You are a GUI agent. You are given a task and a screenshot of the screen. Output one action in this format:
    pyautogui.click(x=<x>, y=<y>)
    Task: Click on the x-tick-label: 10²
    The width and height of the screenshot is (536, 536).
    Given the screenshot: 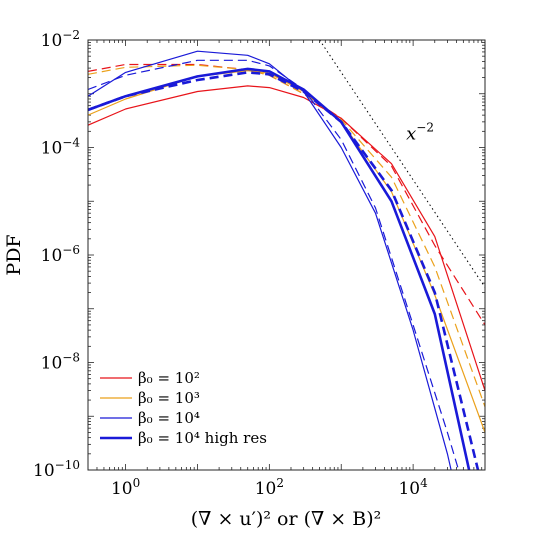 What is the action you would take?
    pyautogui.click(x=269, y=487)
    